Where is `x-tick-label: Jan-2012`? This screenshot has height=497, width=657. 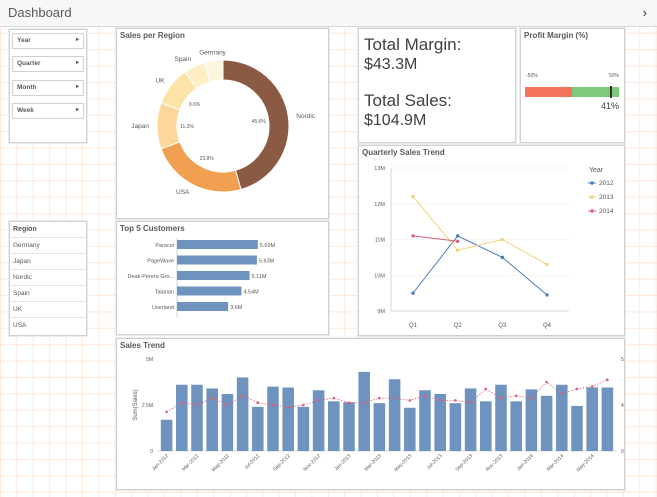
x-tick-label: Jan-2012 is located at coordinates (160, 462).